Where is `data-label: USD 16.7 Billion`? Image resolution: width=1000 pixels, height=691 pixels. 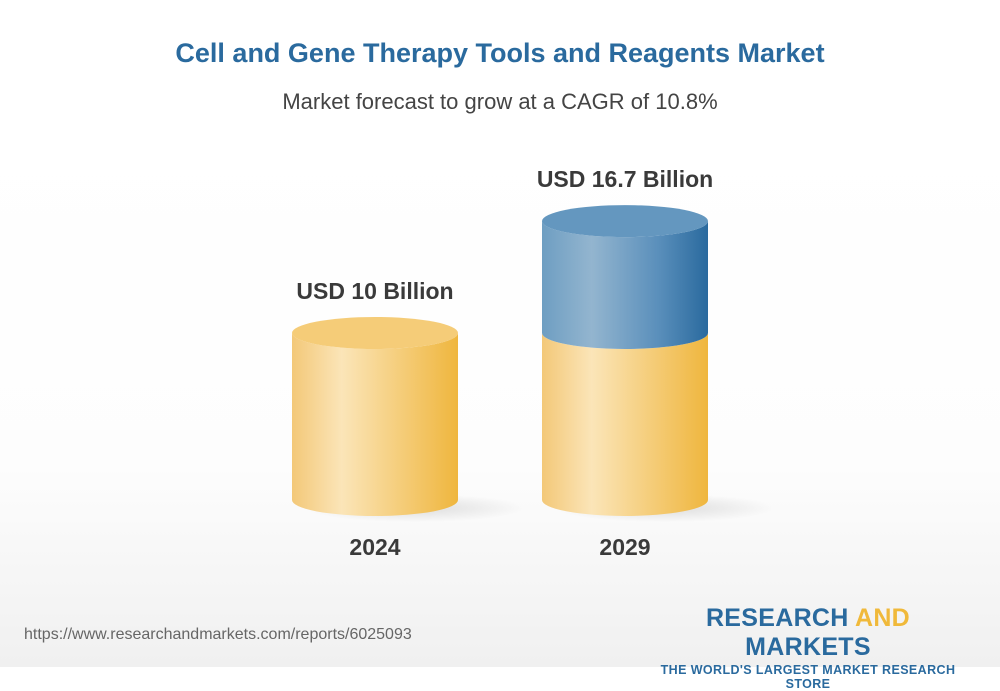
data-label: USD 16.7 Billion is located at coordinates (625, 179).